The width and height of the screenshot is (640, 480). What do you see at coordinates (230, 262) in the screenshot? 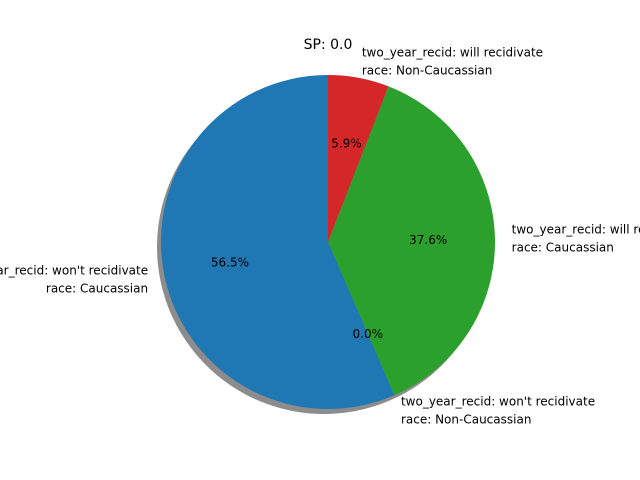
I see `pie-percent-label-3: 56.5%` at bounding box center [230, 262].